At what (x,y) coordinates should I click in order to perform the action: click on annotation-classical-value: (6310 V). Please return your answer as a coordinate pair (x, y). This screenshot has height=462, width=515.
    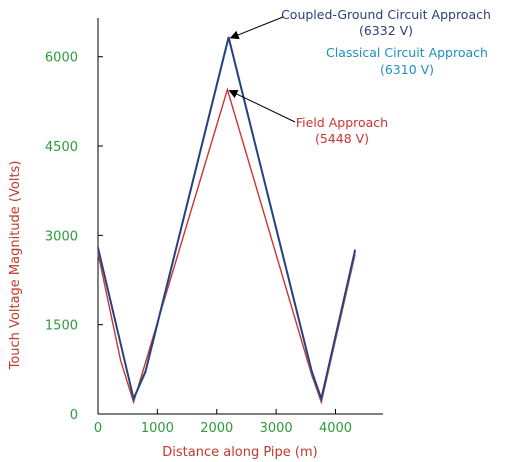
    Looking at the image, I should click on (407, 69).